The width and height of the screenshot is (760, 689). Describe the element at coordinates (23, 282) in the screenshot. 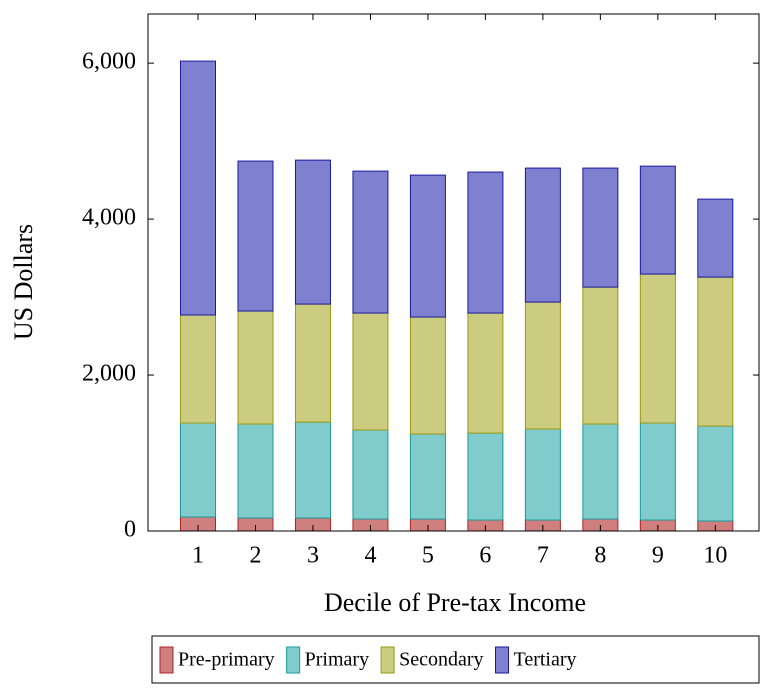

I see `y-axis-label: US Dollars` at that location.